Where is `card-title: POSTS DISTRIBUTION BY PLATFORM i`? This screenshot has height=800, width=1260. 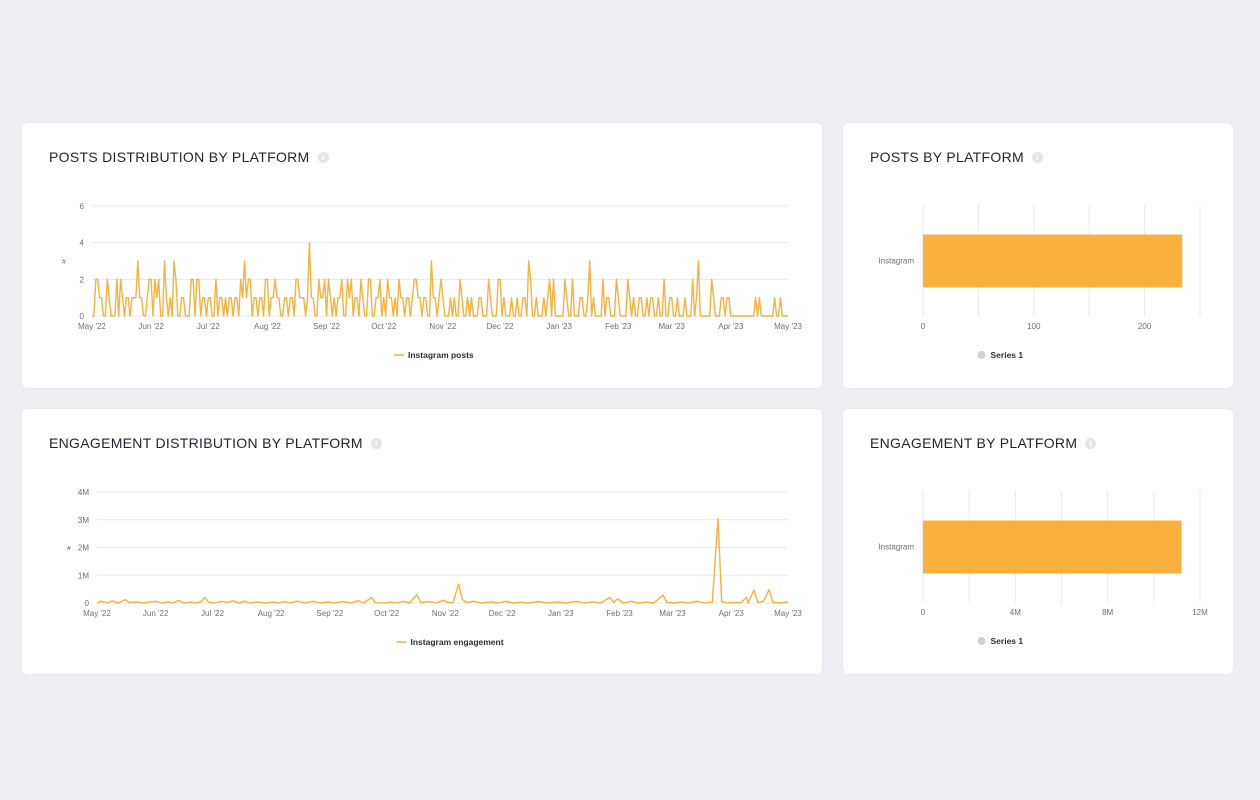
card-title: POSTS DISTRIBUTION BY PLATFORM i is located at coordinates (189, 157).